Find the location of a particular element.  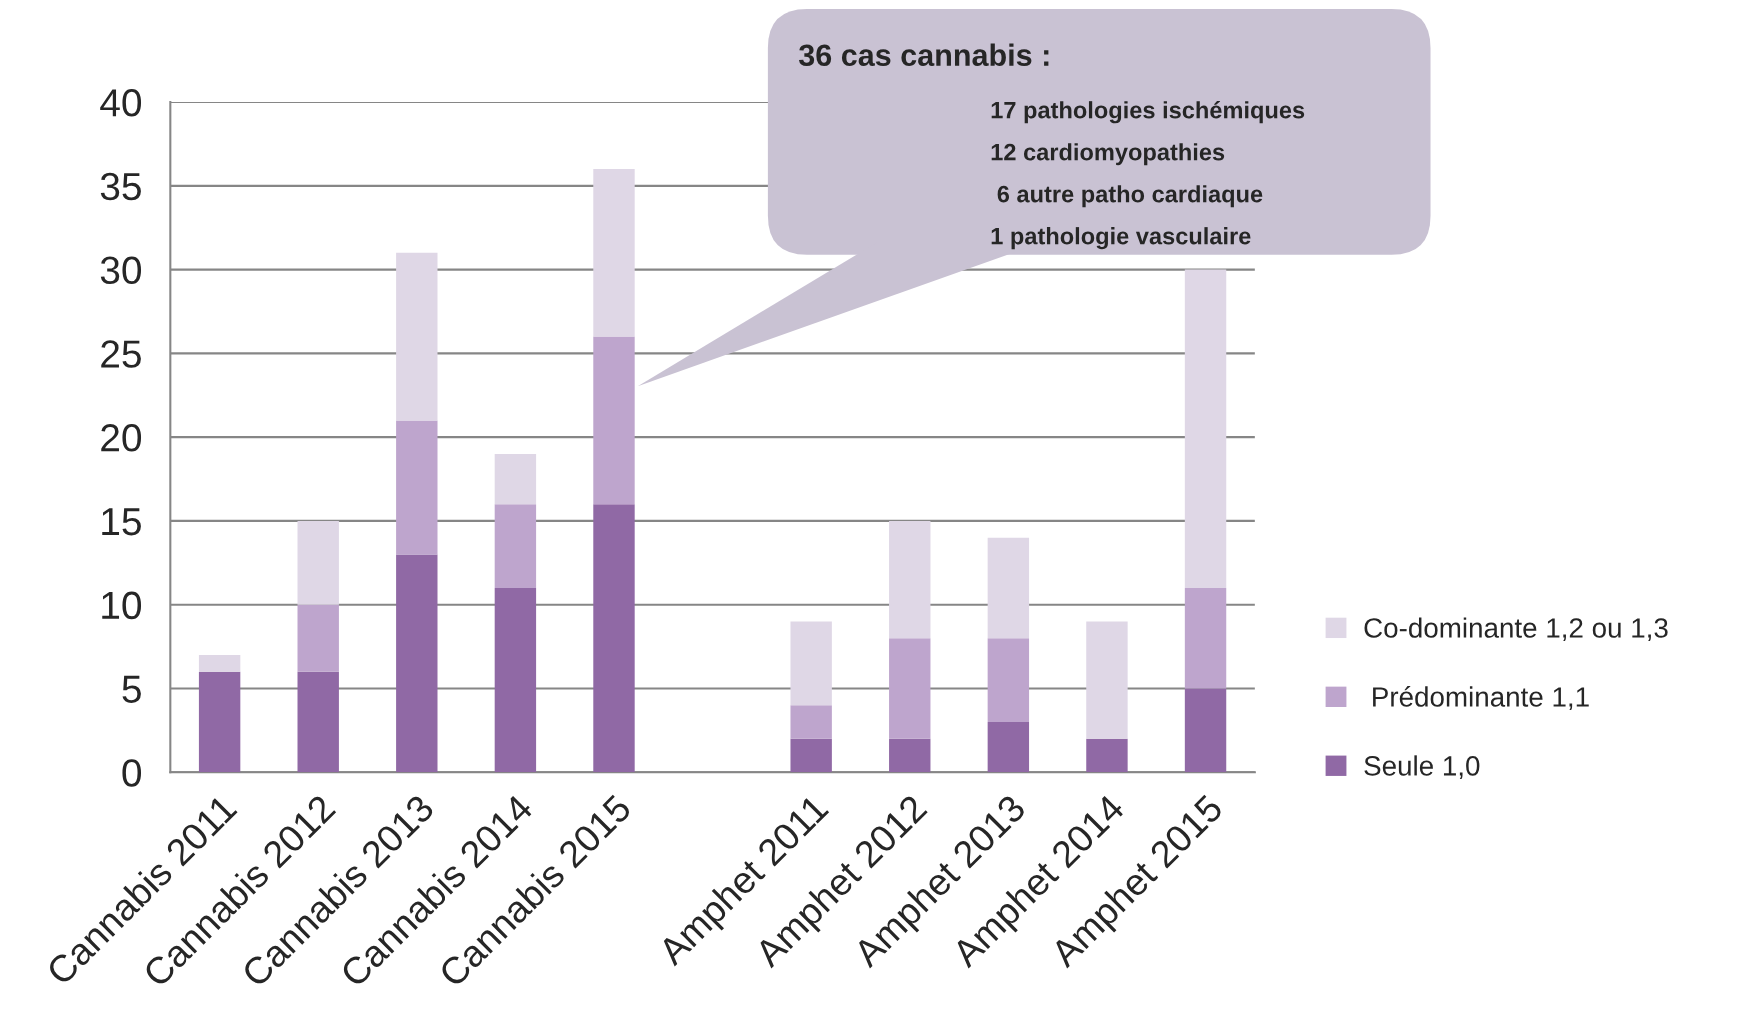

y-tick-label: 5 is located at coordinates (131, 689).